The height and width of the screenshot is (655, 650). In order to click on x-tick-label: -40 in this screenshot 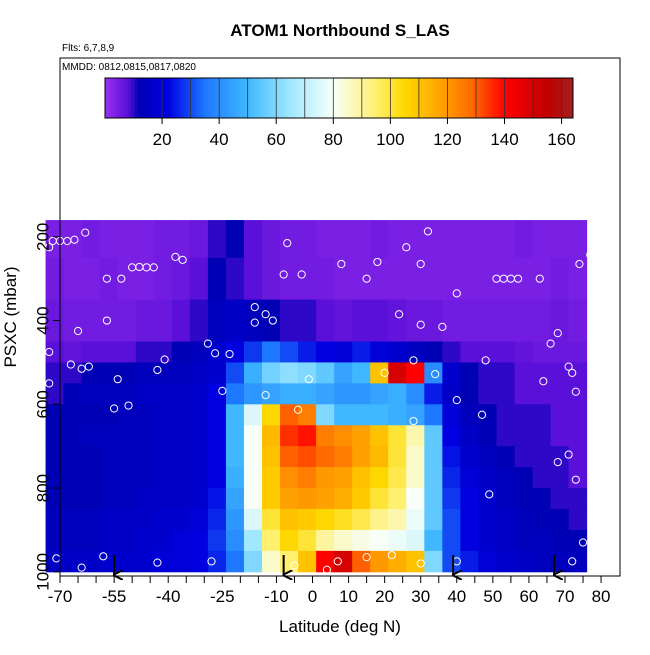, I will do `click(168, 596)`.